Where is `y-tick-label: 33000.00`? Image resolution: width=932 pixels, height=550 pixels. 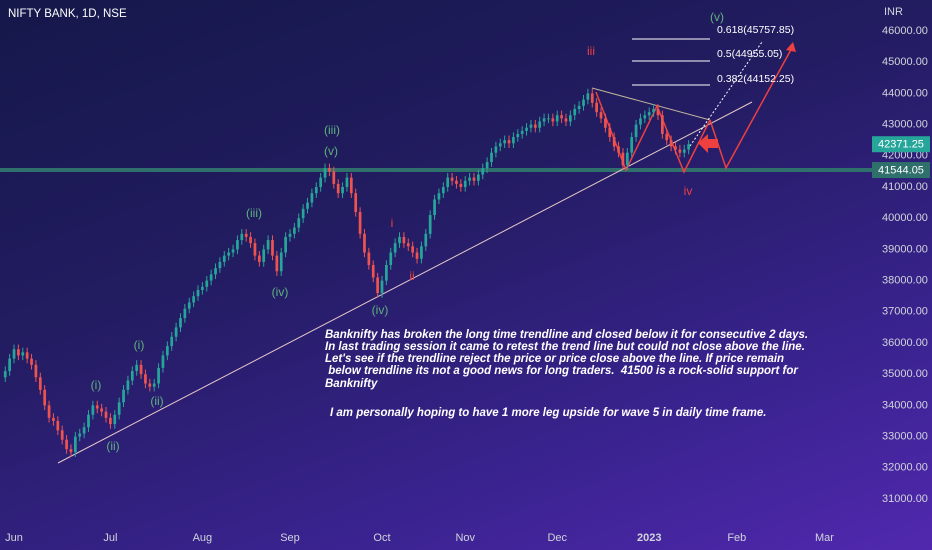
y-tick-label: 33000.00 is located at coordinates (905, 436).